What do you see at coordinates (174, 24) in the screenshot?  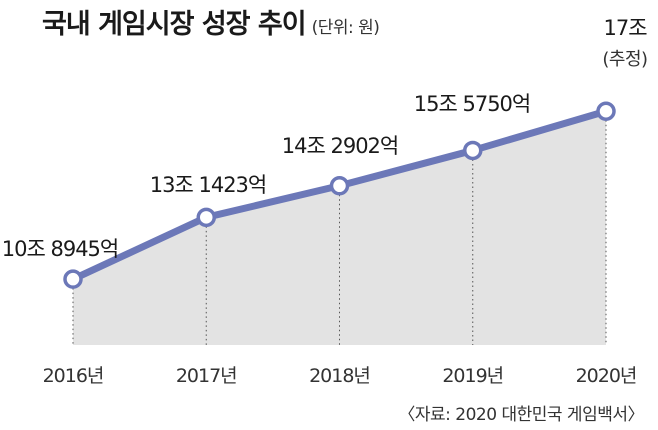 I see `chart-title: 국내 게임시장 성장 추이` at bounding box center [174, 24].